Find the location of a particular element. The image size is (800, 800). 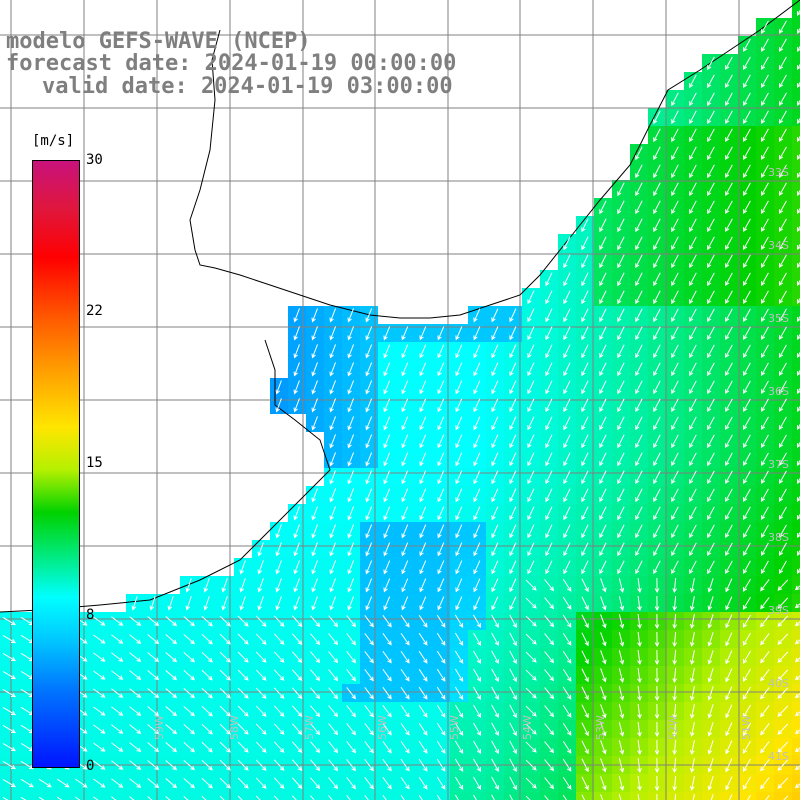

lat-label-41s: 41S is located at coordinates (778, 756).